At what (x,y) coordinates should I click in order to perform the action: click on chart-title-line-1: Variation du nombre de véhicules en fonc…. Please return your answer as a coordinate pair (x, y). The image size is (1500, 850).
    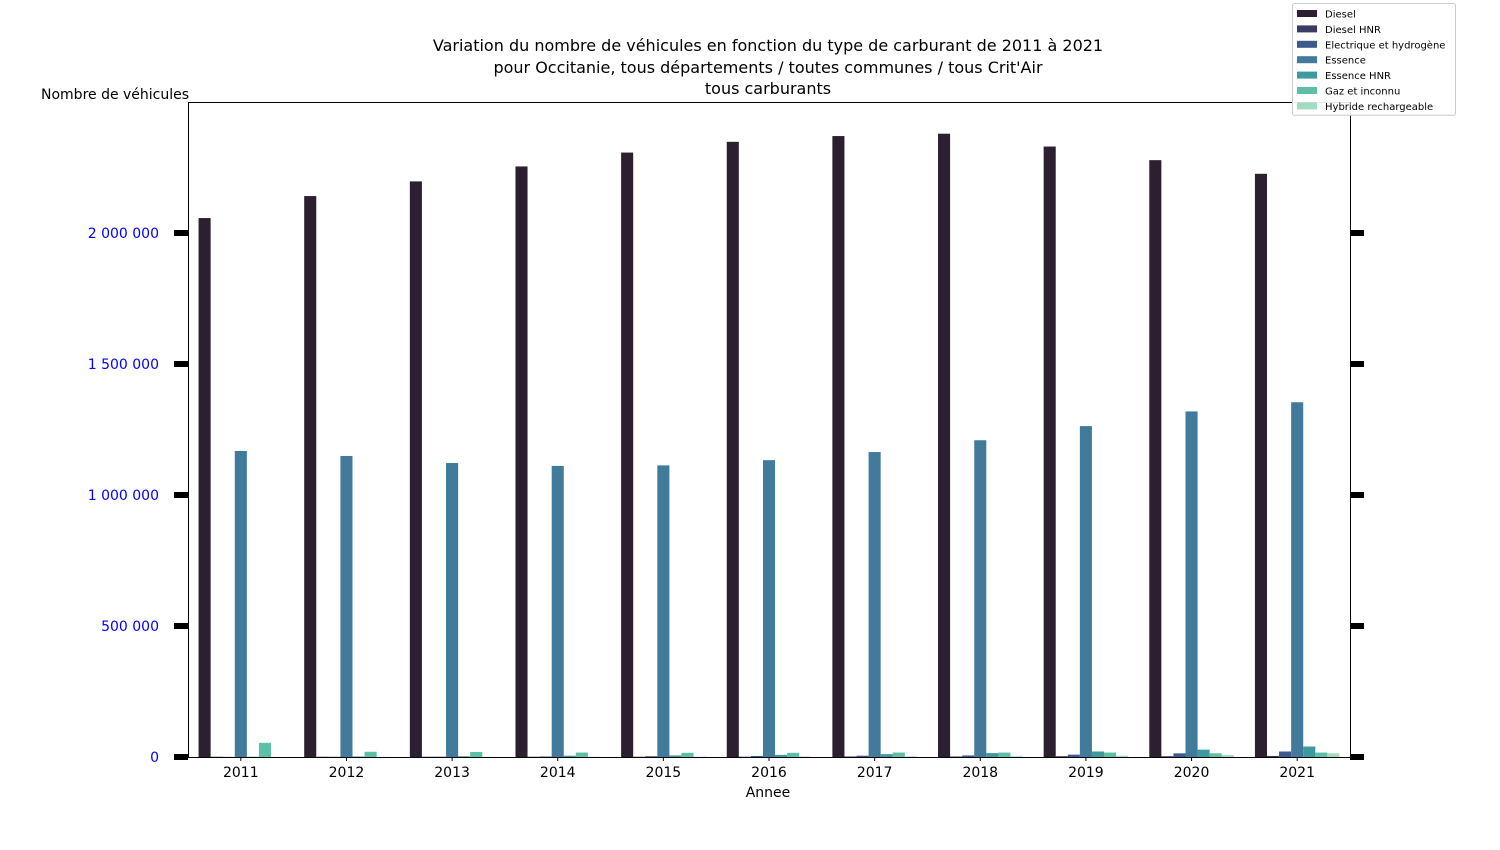
    Looking at the image, I should click on (768, 45).